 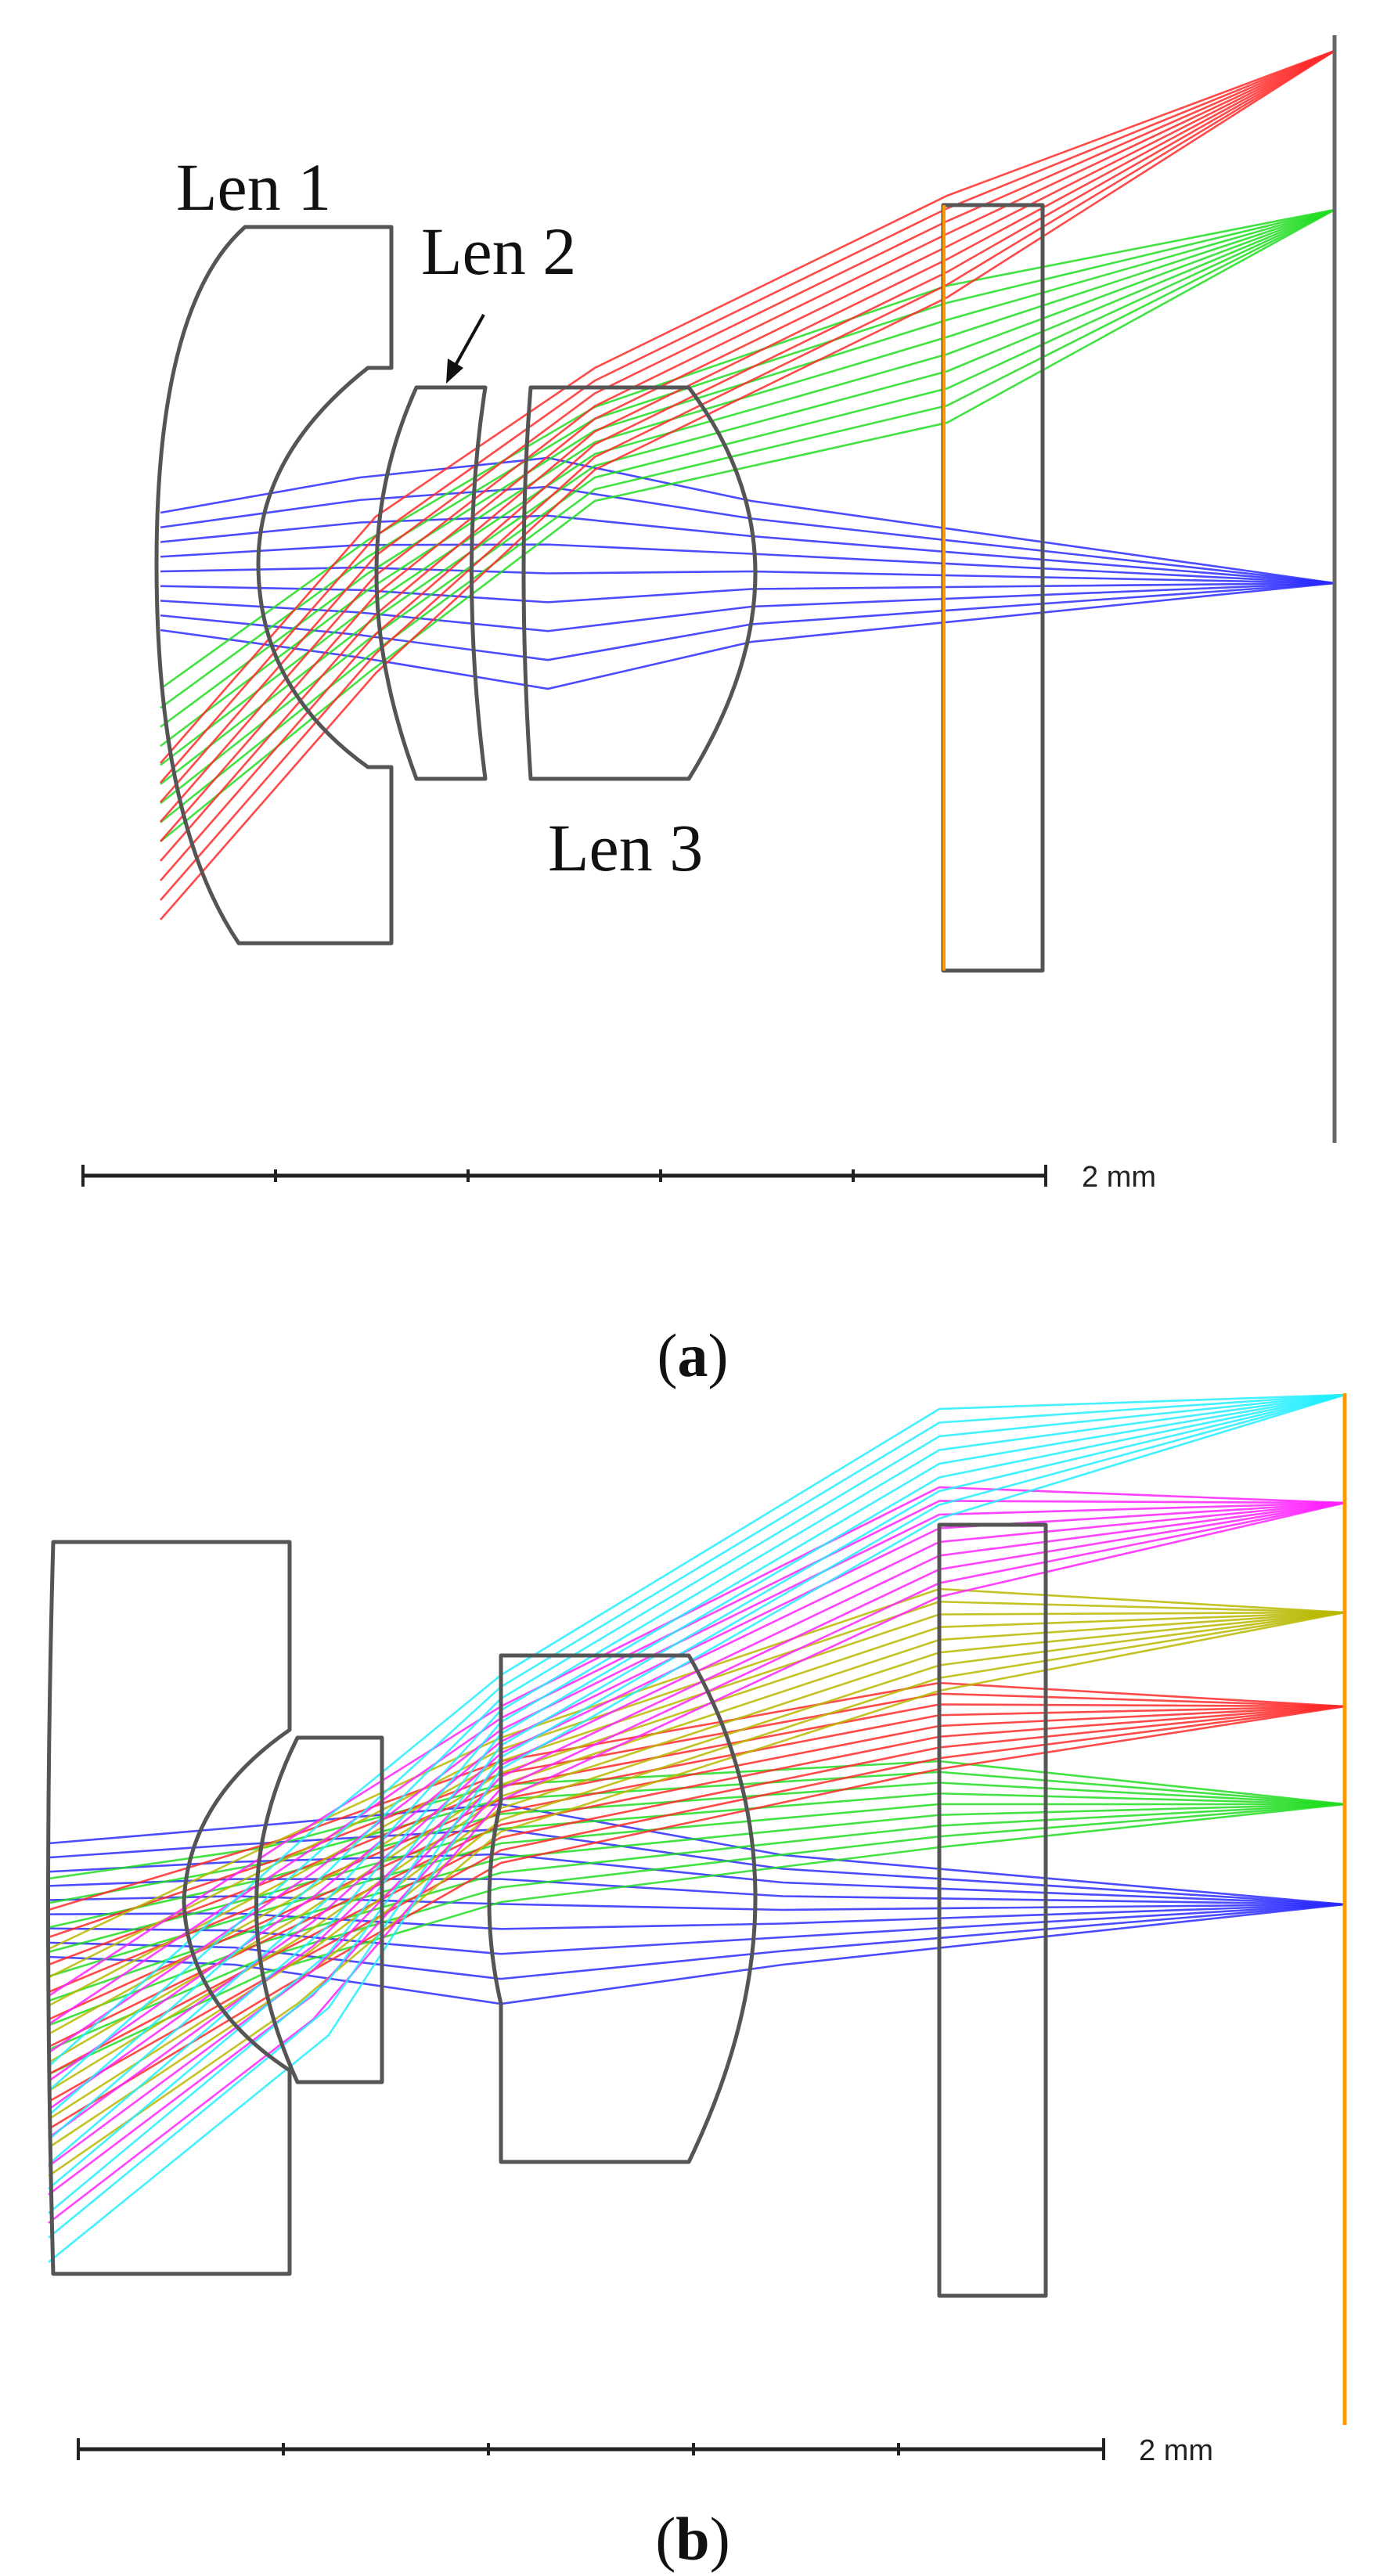 What do you see at coordinates (591, 2449) in the screenshot?
I see `scale-bar-b` at bounding box center [591, 2449].